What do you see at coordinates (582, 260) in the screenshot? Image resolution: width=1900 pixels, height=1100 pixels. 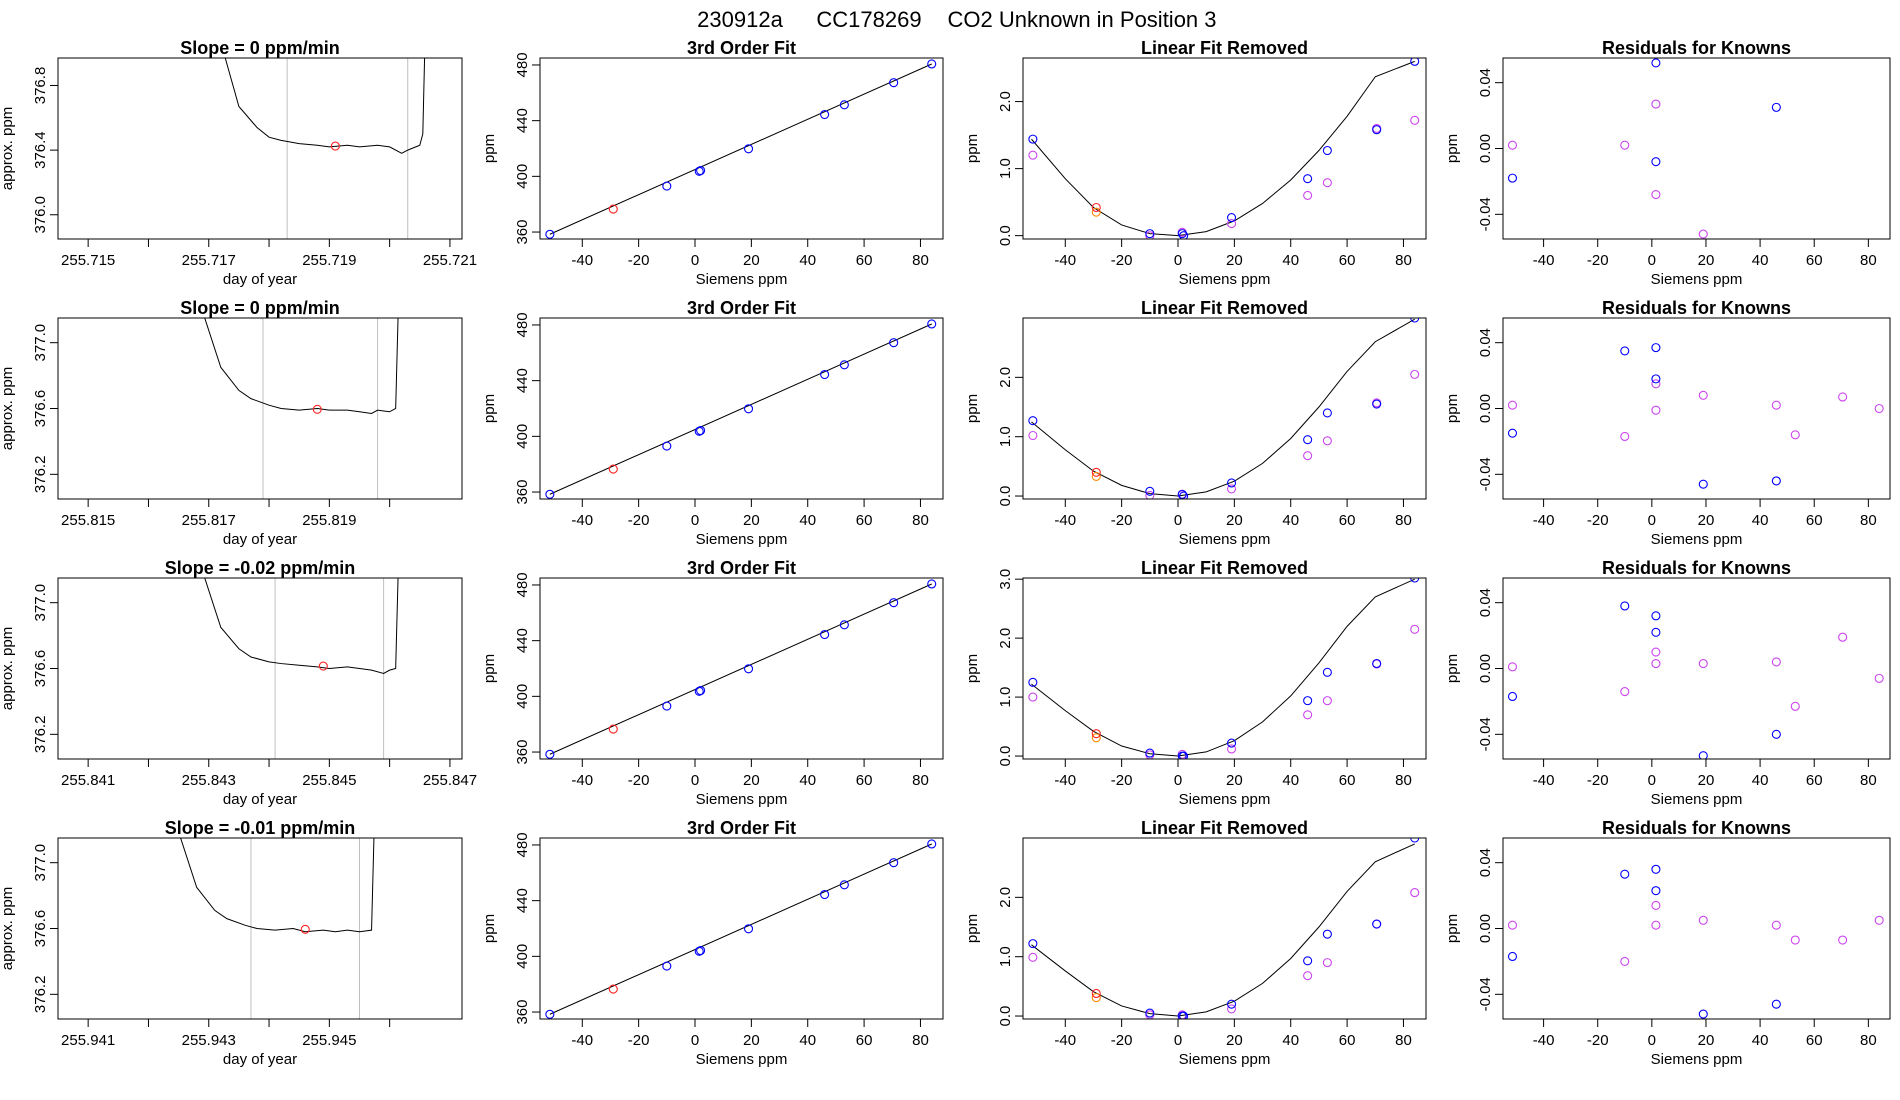 I see `fit-x-axis-tick-label: -40` at bounding box center [582, 260].